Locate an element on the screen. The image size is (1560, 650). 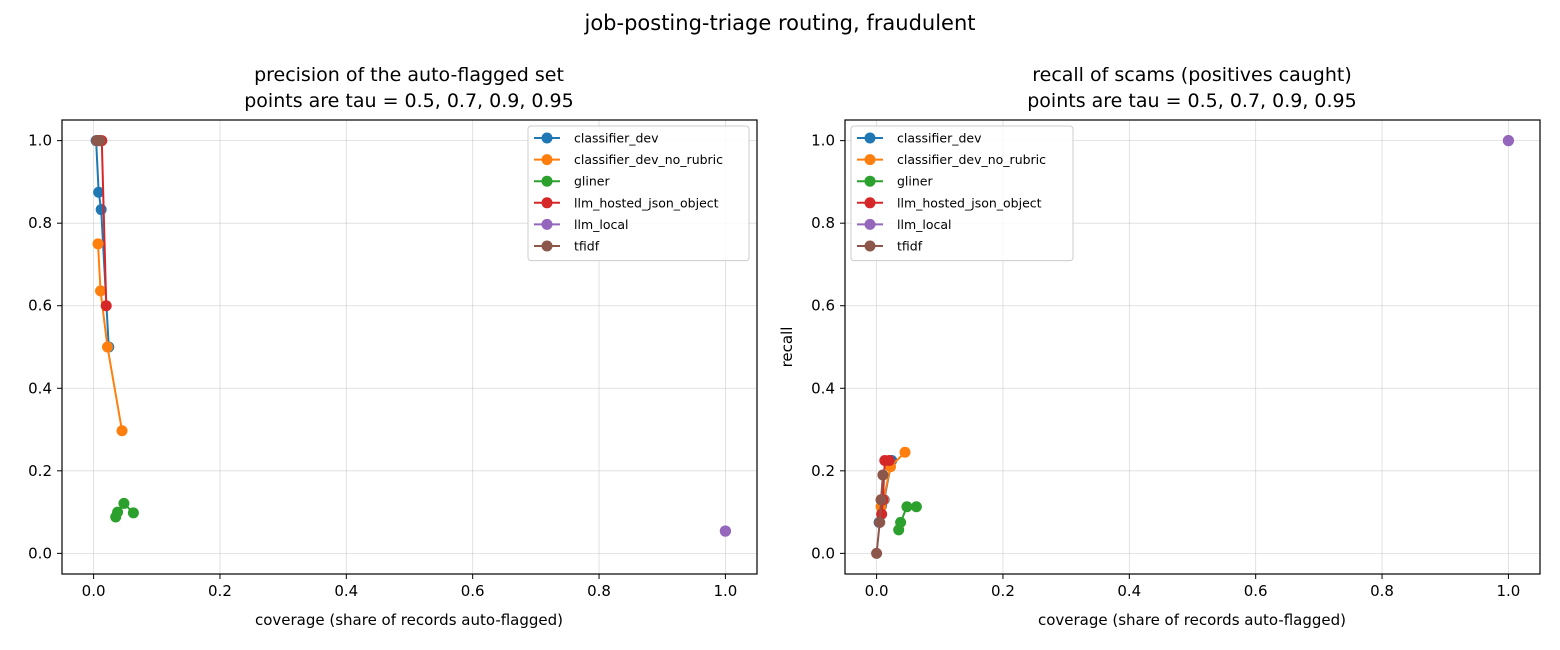
series-line-classifier_dev_no_rubric is located at coordinates (110, 337).